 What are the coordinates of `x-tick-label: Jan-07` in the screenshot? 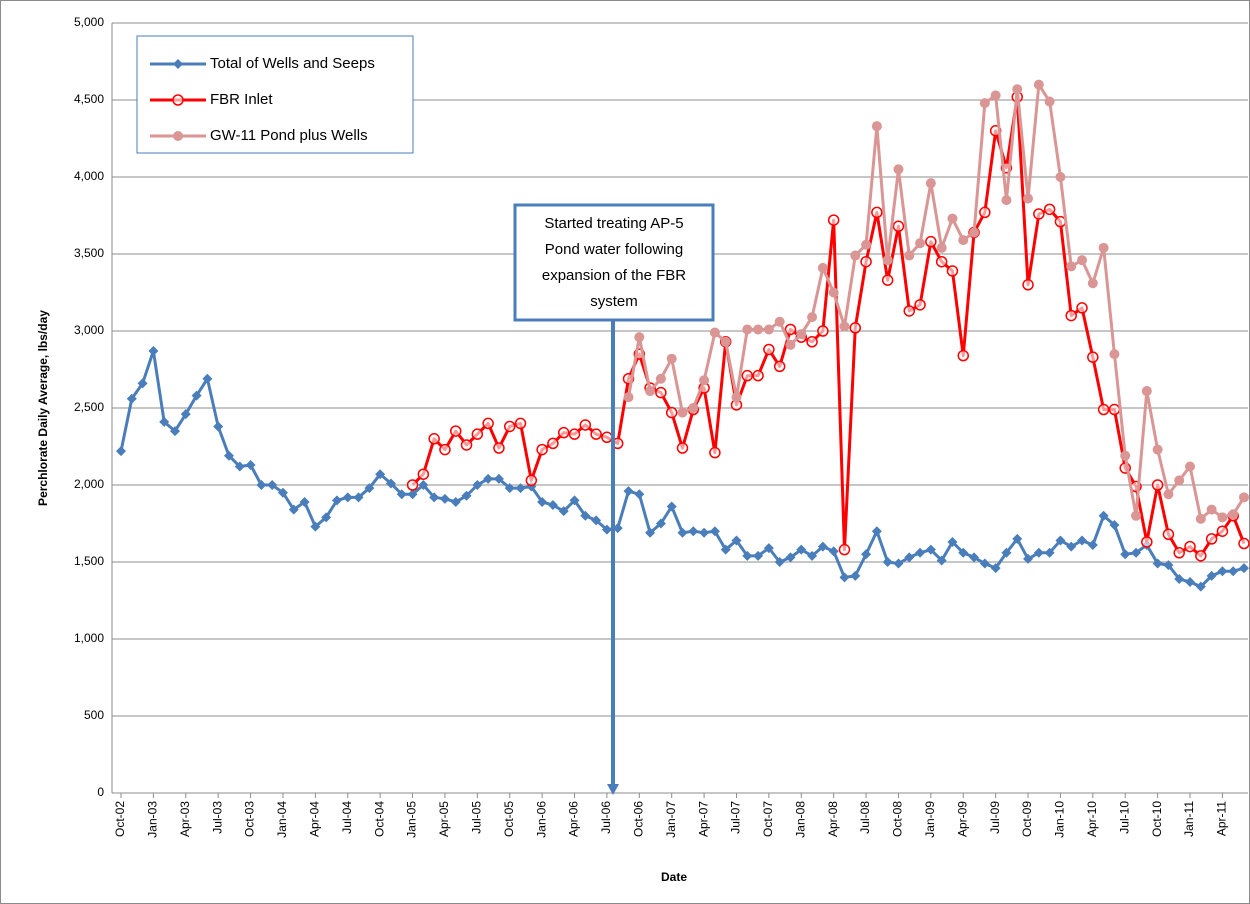 It's located at (671, 819).